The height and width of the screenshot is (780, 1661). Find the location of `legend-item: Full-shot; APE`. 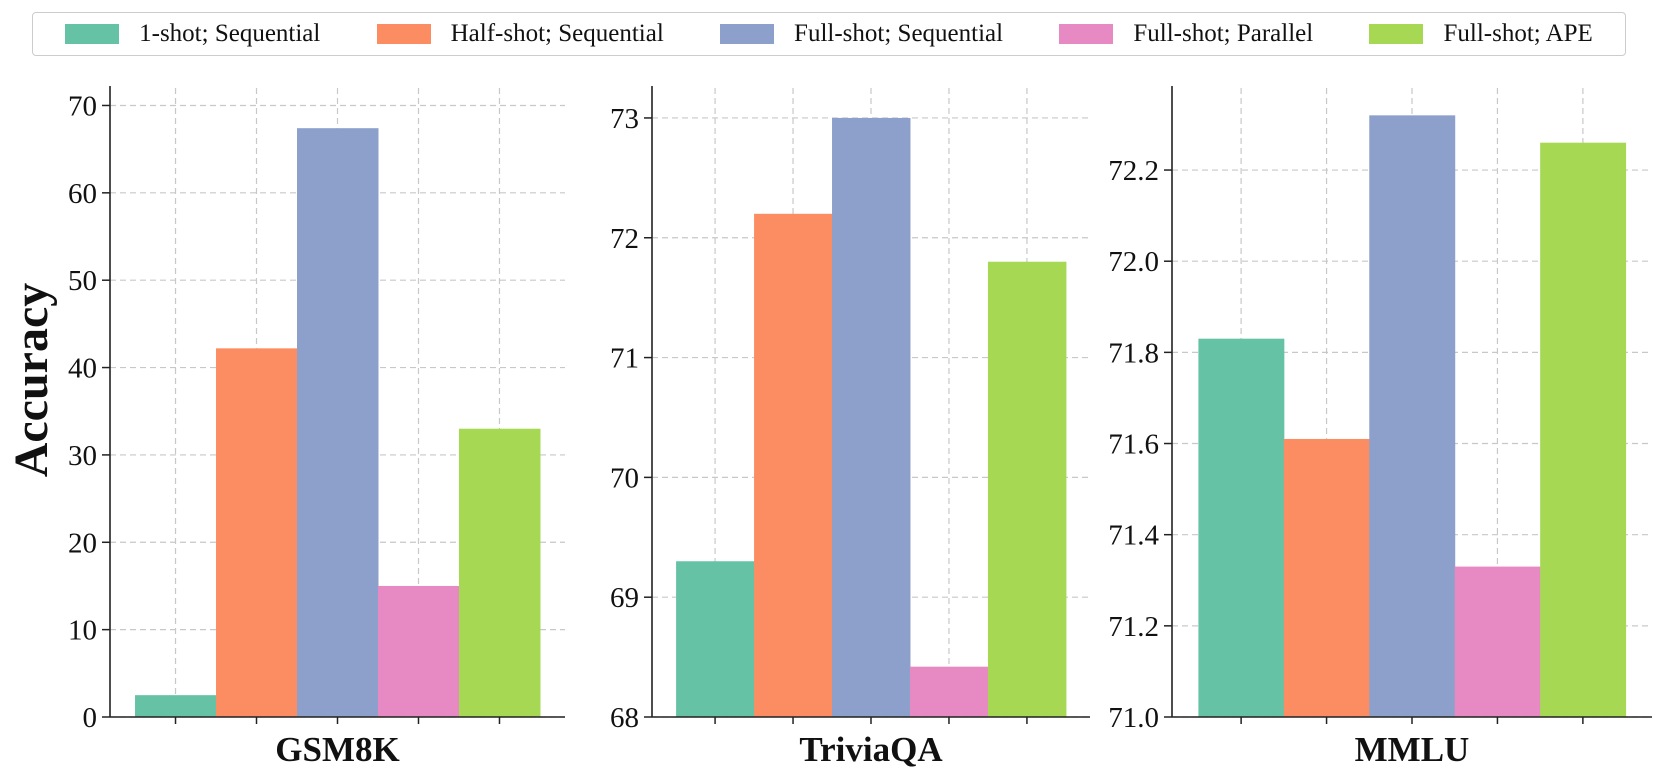

legend-item: Full-shot; APE is located at coordinates (1481, 34).